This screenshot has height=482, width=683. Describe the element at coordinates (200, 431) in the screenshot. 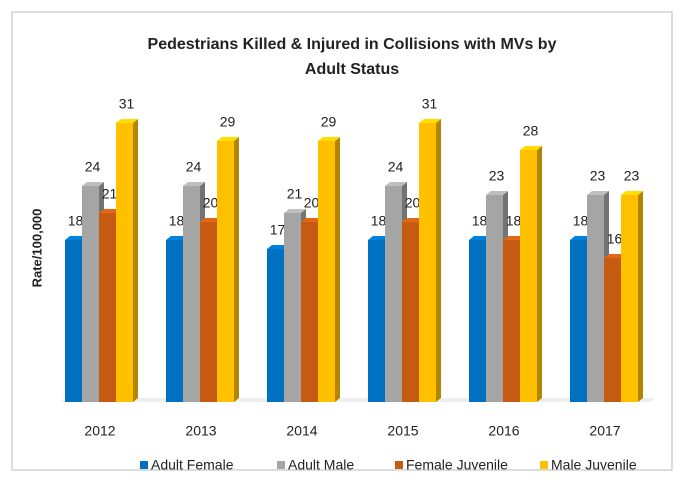

I see `x-tick-label: 2013` at that location.